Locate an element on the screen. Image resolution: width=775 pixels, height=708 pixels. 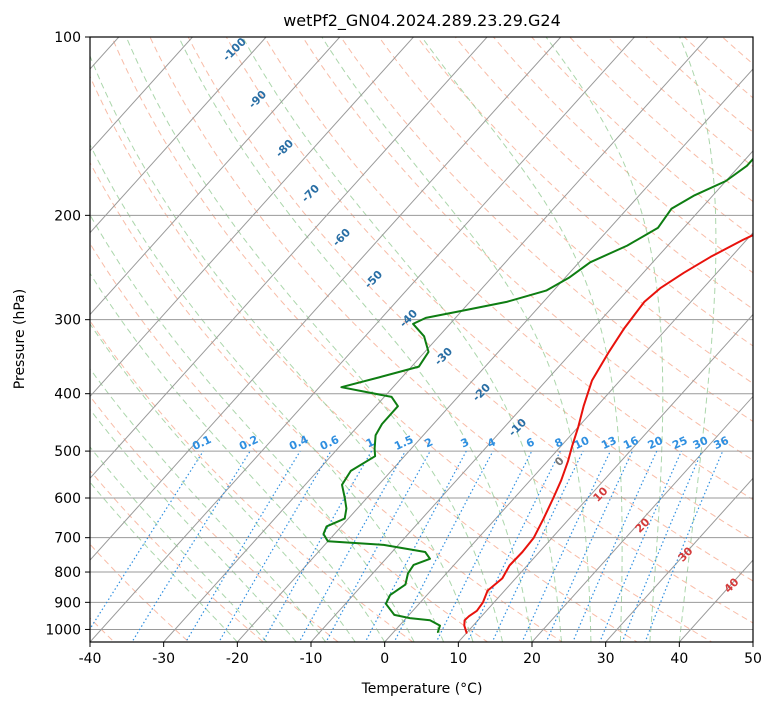
mixing-ratio-label: 20 is located at coordinates (656, 443).